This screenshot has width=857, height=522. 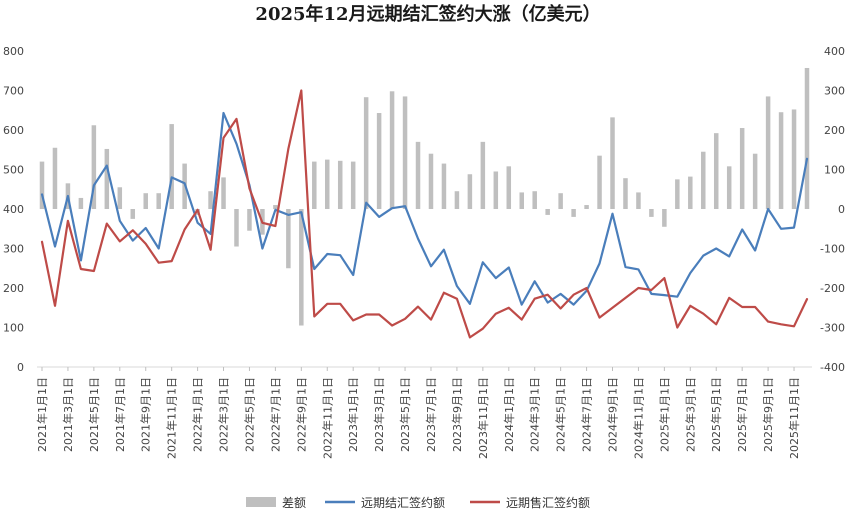 What do you see at coordinates (301, 414) in the screenshot?
I see `x-tick-label: 2022年9月1日` at bounding box center [301, 414].